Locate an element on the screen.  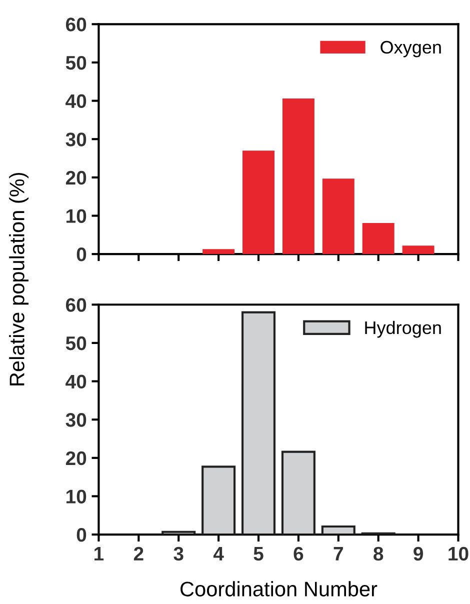
x-tick-label: 8 is located at coordinates (379, 553).